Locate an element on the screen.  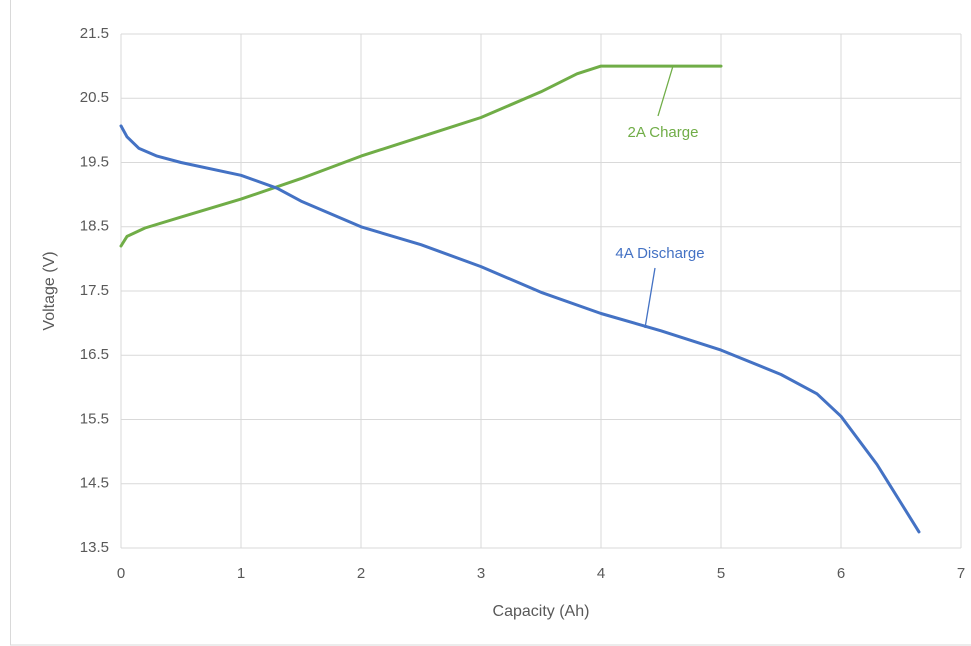
y-tick-label: 19.5 is located at coordinates (94, 161).